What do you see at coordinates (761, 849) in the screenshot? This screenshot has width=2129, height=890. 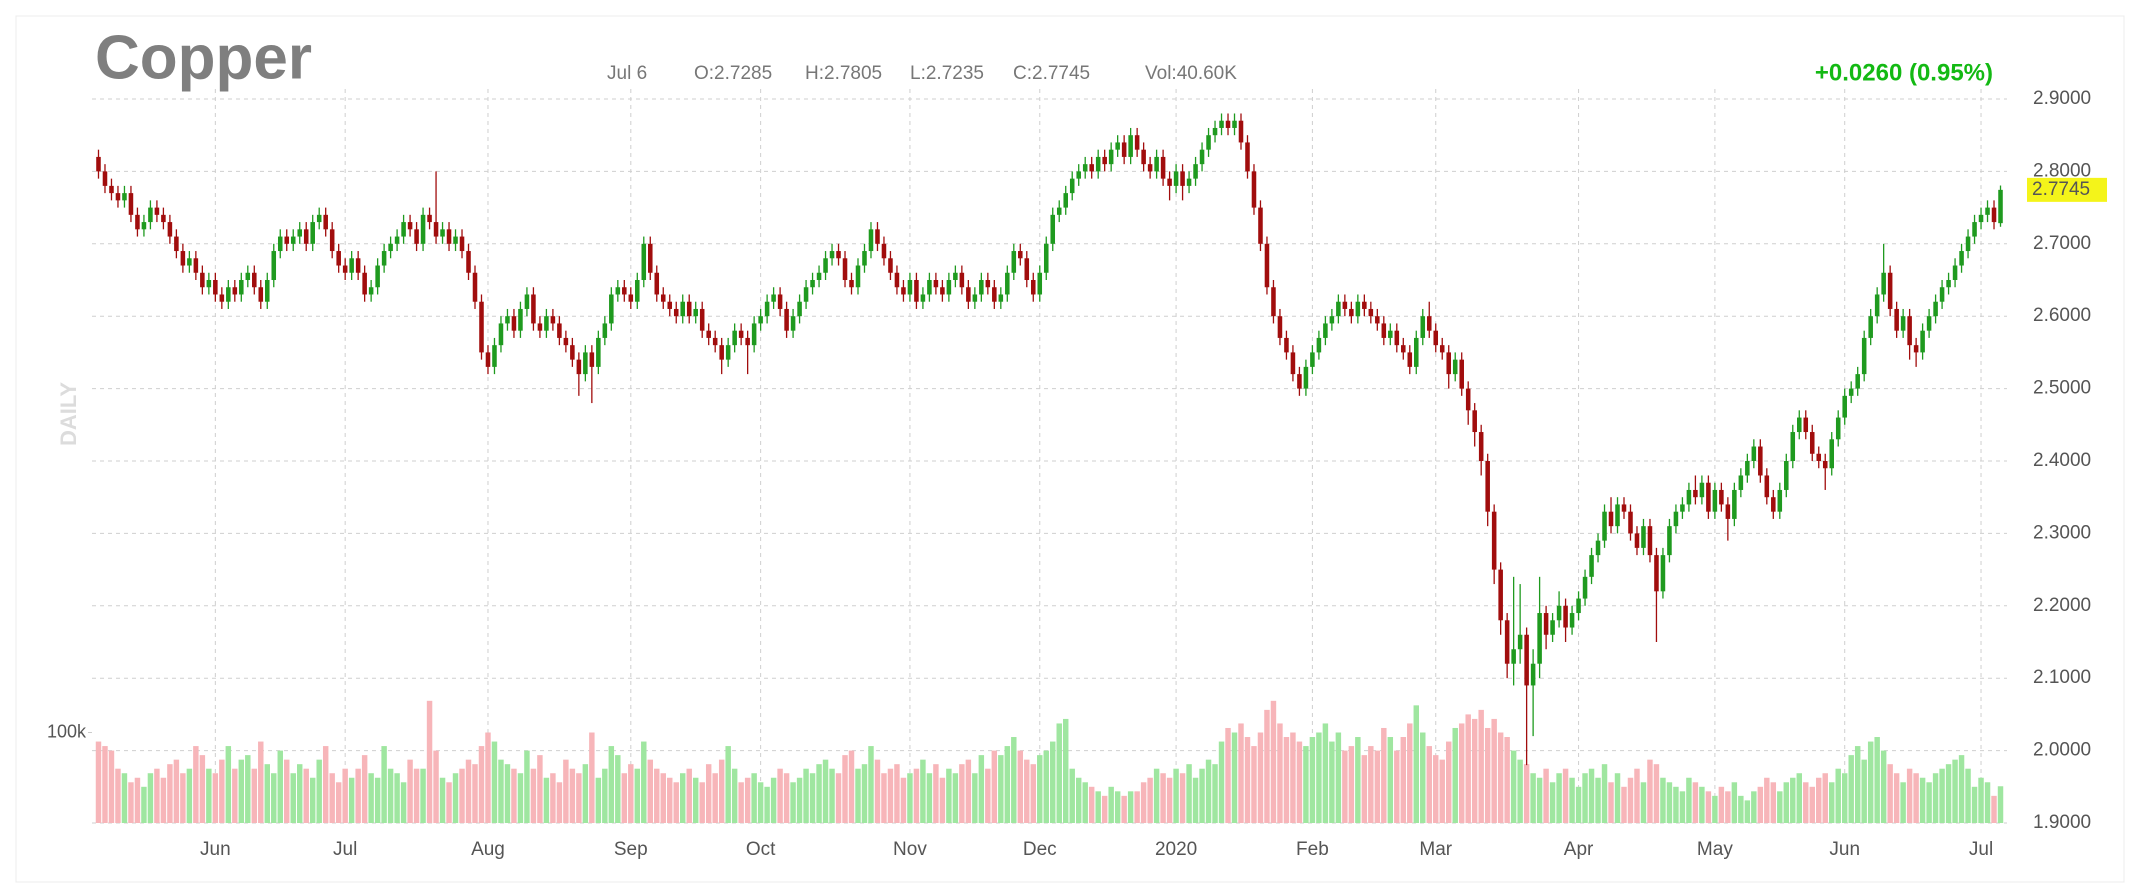 I see `x-tick-label: Oct` at bounding box center [761, 849].